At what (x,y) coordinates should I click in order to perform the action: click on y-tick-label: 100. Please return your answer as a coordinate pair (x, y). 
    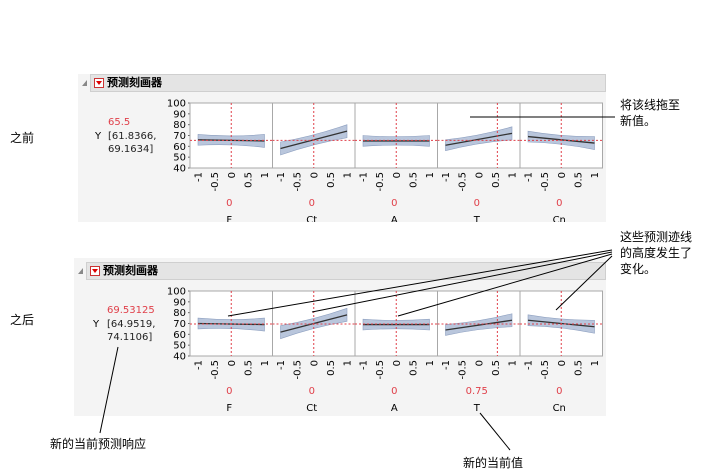
    Looking at the image, I should click on (176, 104).